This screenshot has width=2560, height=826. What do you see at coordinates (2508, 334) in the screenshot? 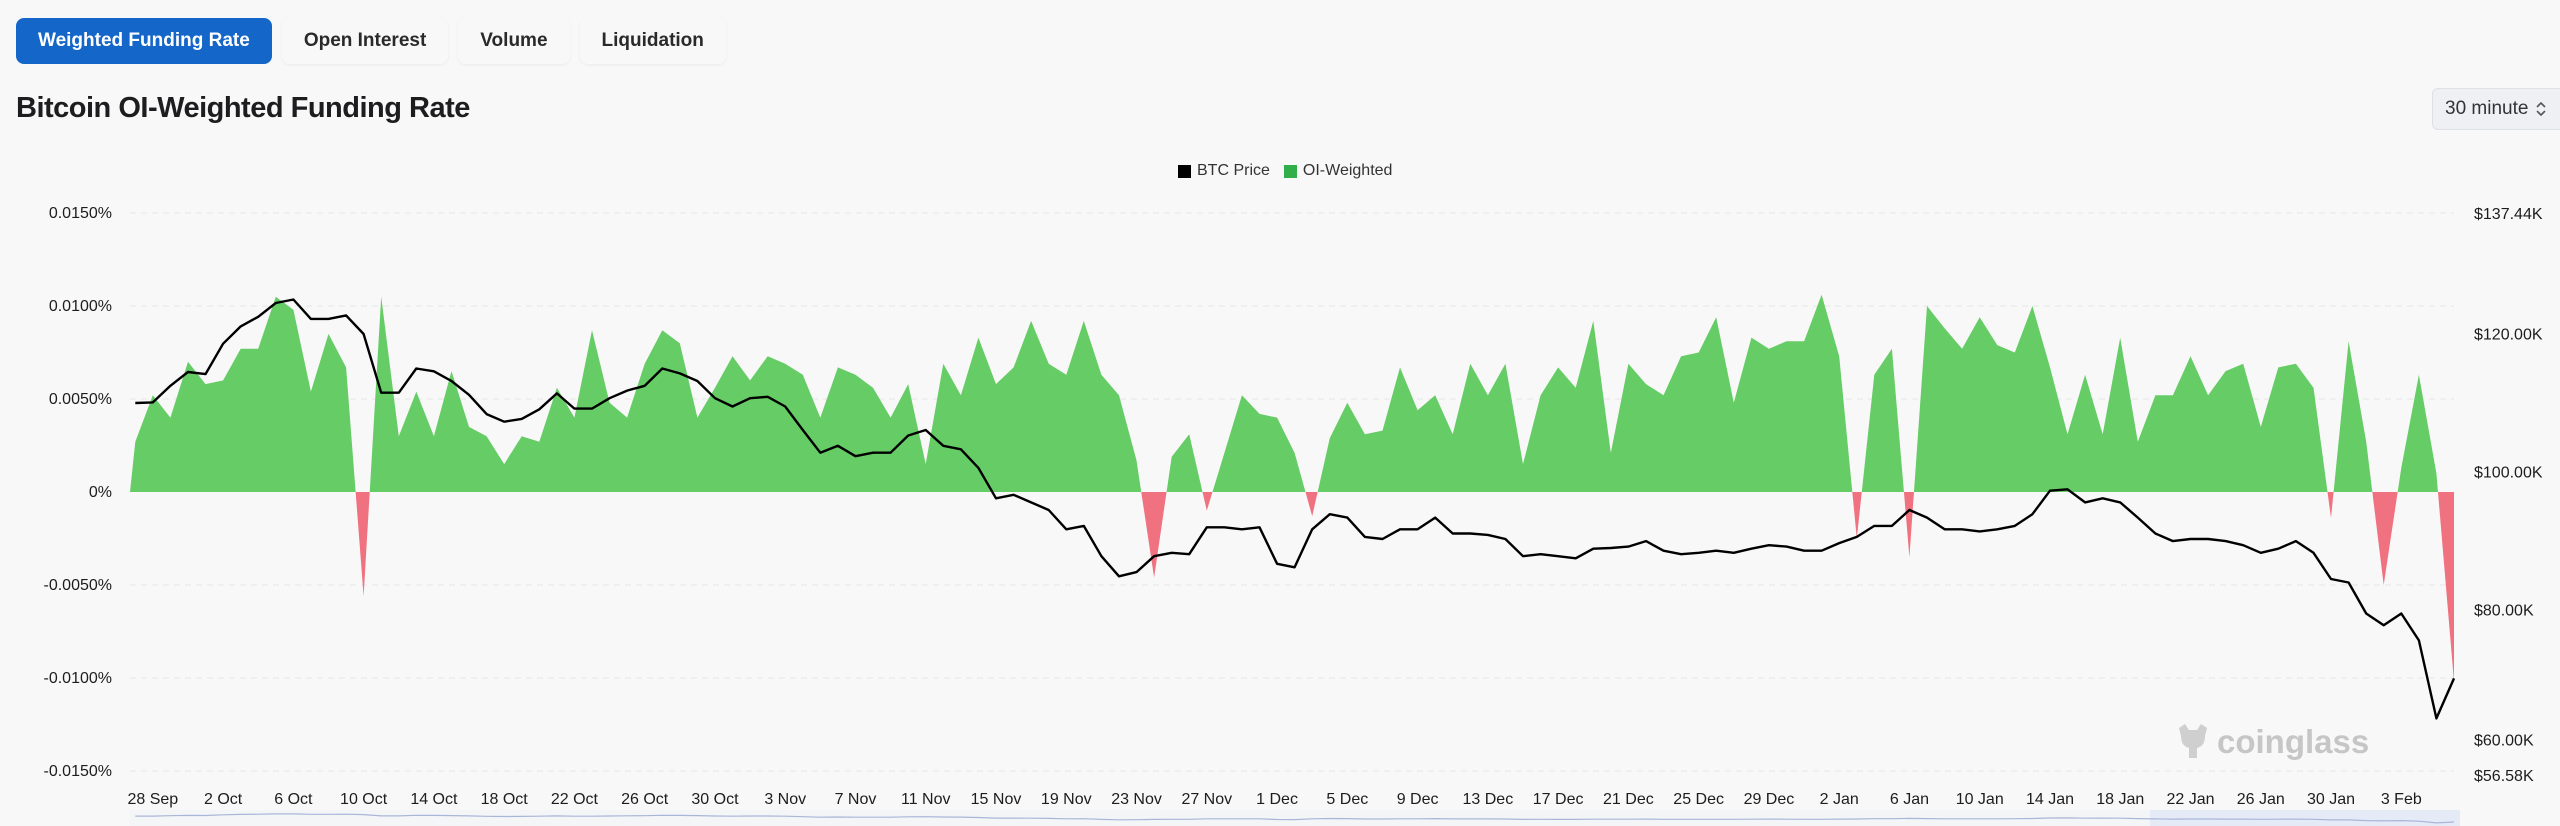
I see `right-tick-label: $120.00K` at bounding box center [2508, 334].